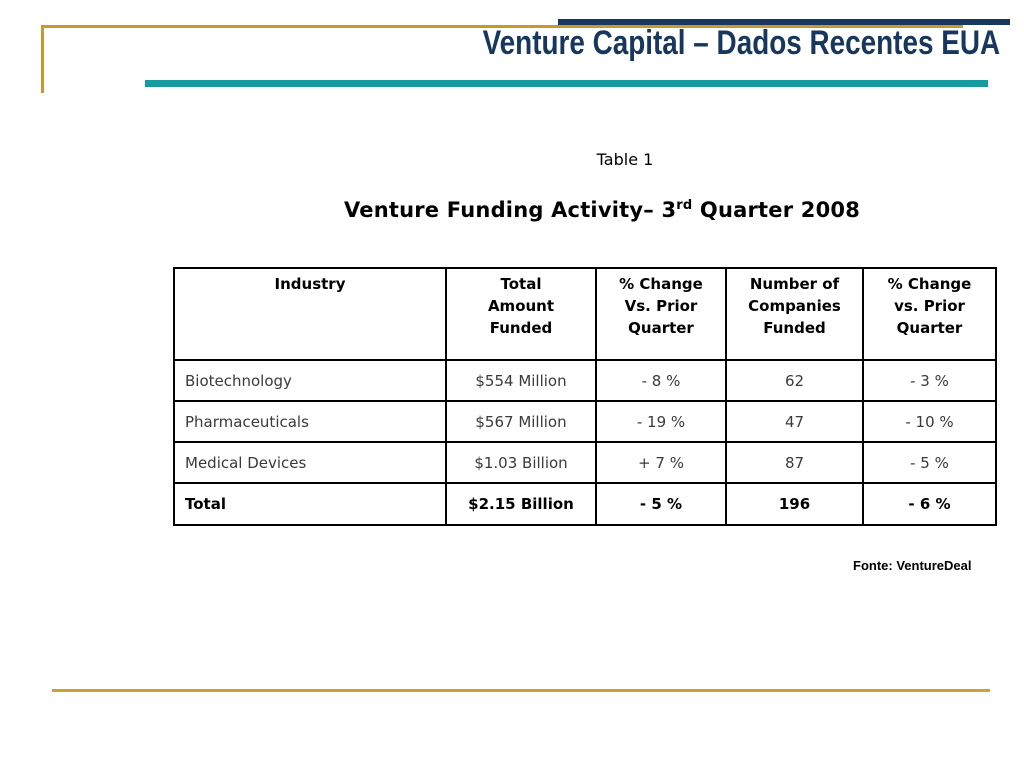  I want to click on table-row: Biotechnology $554 Million - 8 % 62- 3 %, so click(585, 380).